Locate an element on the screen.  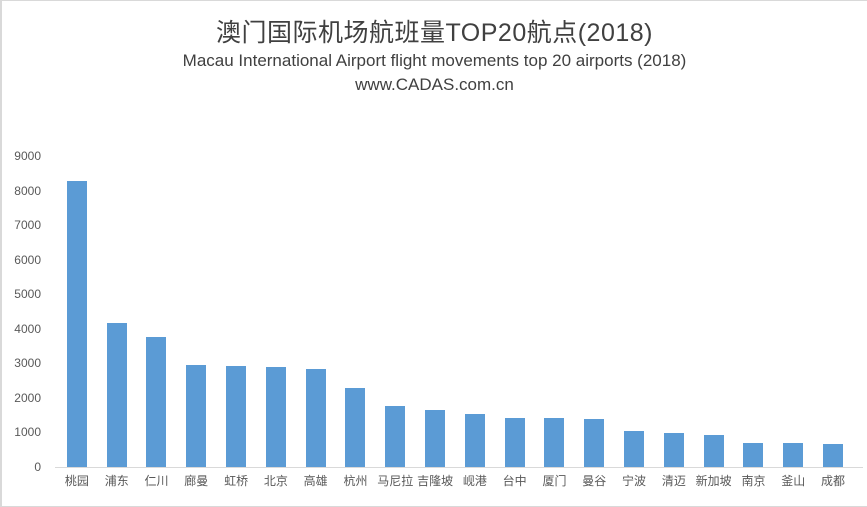
x-tick-label: 杭州 is located at coordinates (355, 481).